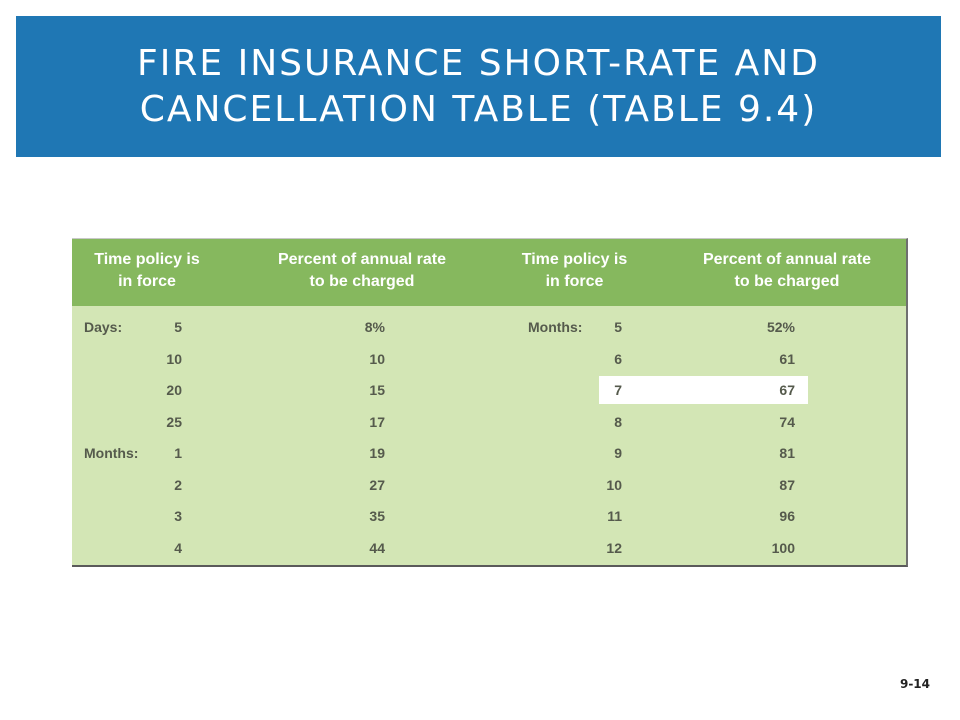 This screenshot has width=960, height=720. What do you see at coordinates (787, 453) in the screenshot?
I see `table-cell-right-pct: 81` at bounding box center [787, 453].